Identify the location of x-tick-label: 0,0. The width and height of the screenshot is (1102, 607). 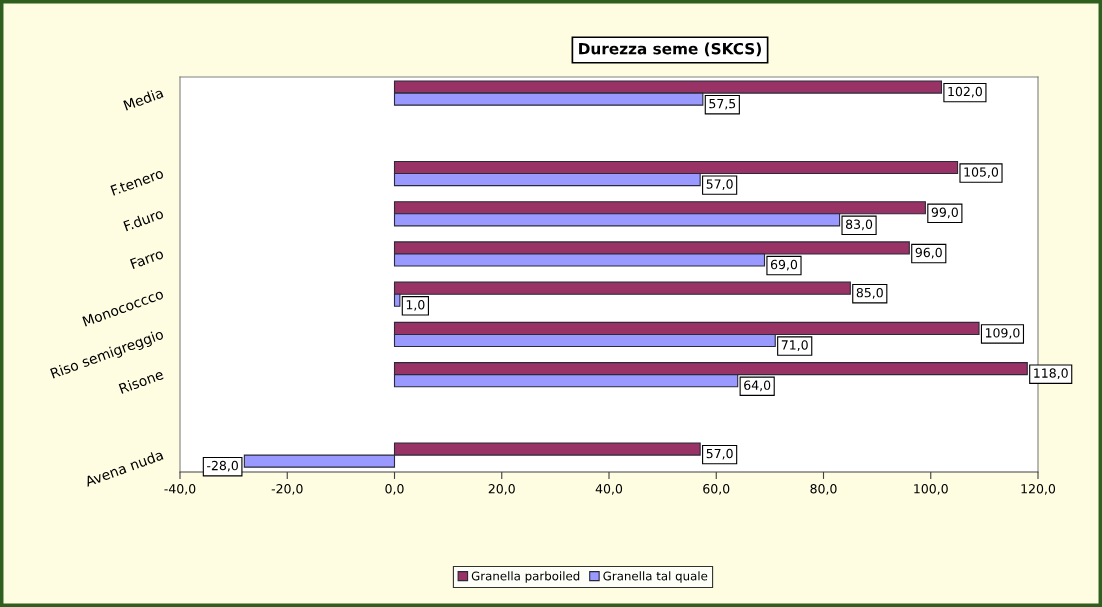
(394, 489).